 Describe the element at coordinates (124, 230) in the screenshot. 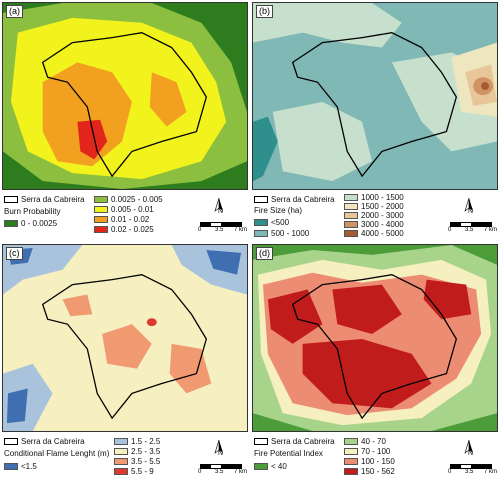

I see `legend-class: 0.02 - 0.025` at that location.